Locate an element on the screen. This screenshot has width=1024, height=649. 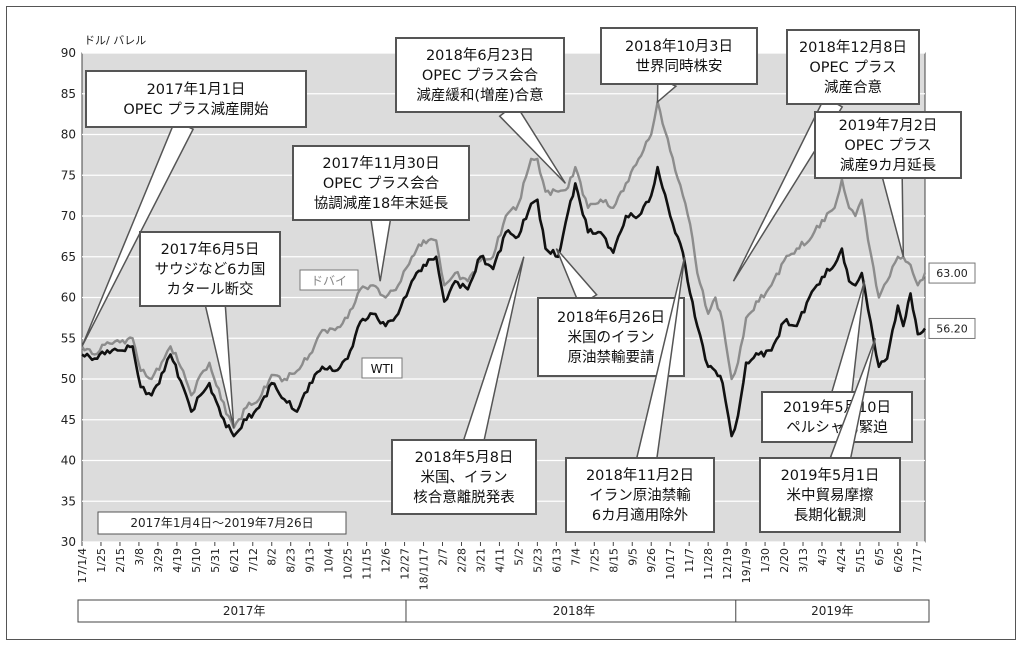
x-tick-label: 7/12 is located at coordinates (253, 560).